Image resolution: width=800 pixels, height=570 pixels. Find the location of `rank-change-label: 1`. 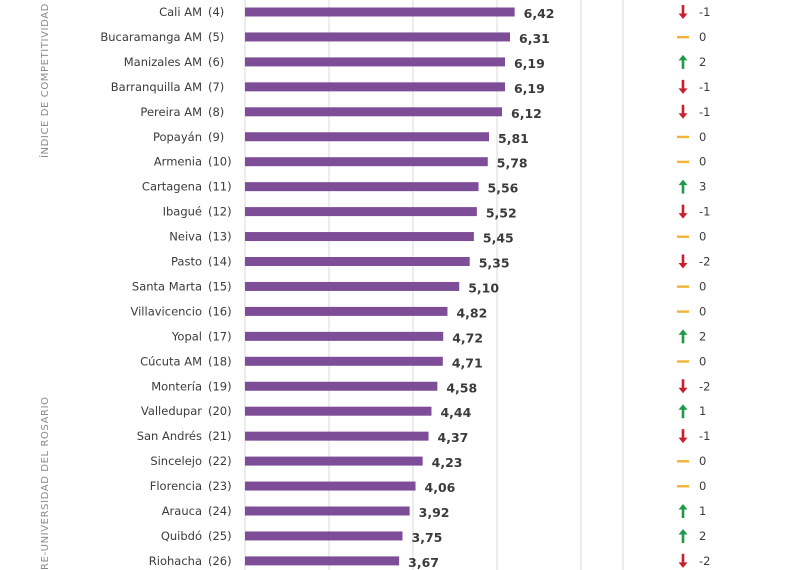

rank-change-label: 1 is located at coordinates (702, 511).